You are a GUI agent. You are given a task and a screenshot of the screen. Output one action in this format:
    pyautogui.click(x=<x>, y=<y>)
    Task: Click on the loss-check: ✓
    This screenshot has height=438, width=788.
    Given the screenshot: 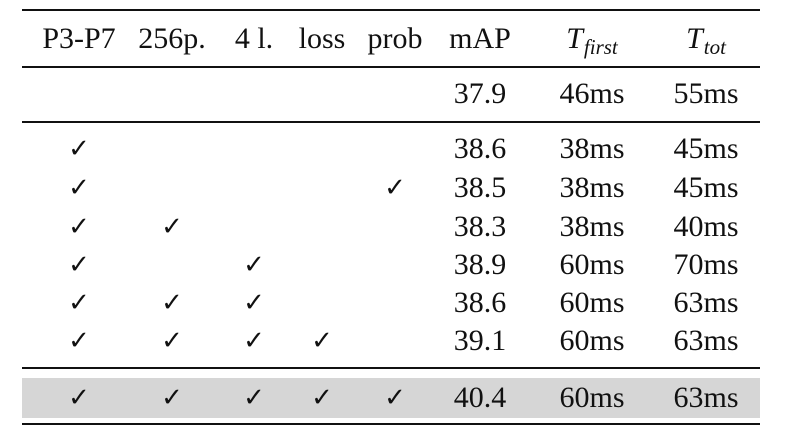 What is the action you would take?
    pyautogui.click(x=322, y=341)
    